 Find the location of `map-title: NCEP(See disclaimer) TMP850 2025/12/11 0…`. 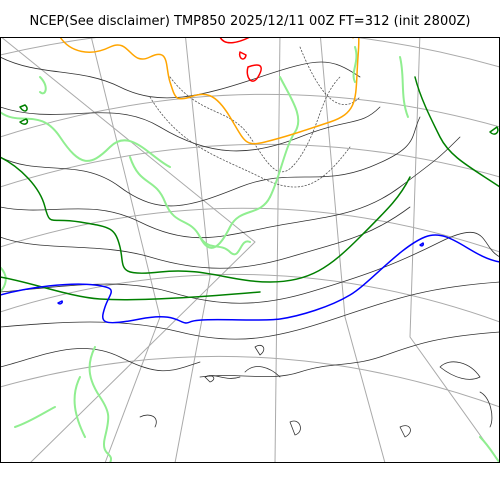

map-title: NCEP(See disclaimer) TMP850 2025/12/11 0… is located at coordinates (250, 21).